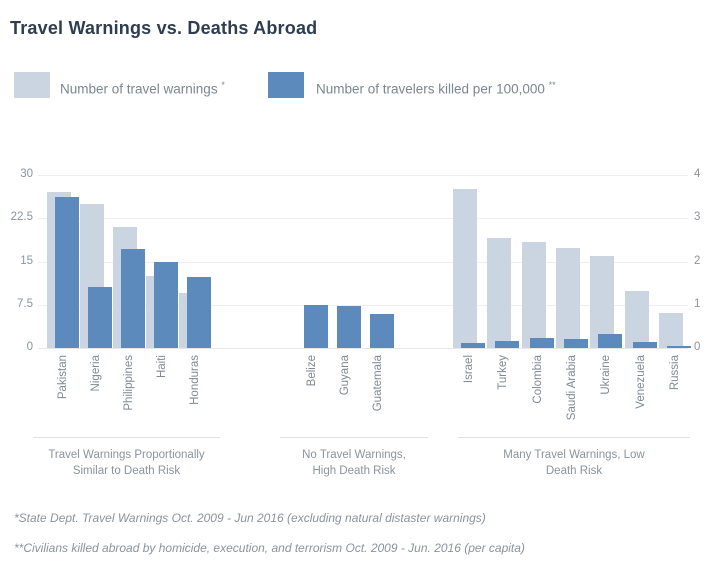 The height and width of the screenshot is (574, 720). I want to click on right-axis-tick-1: 1, so click(697, 303).